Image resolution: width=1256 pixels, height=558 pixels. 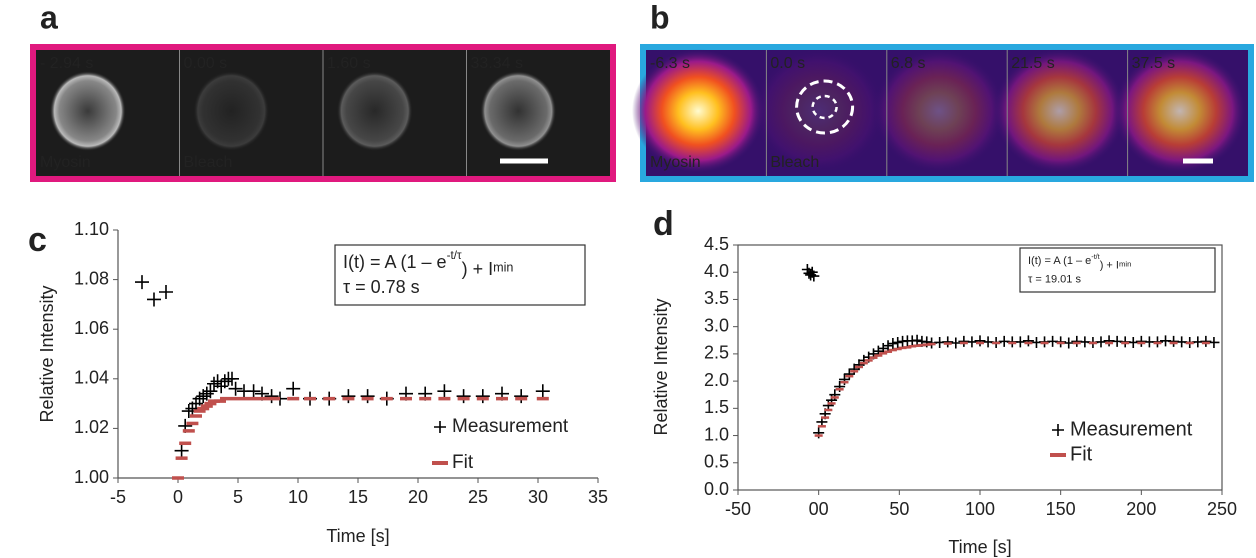 What do you see at coordinates (238, 497) in the screenshot?
I see `x-tick-label: 5` at bounding box center [238, 497].